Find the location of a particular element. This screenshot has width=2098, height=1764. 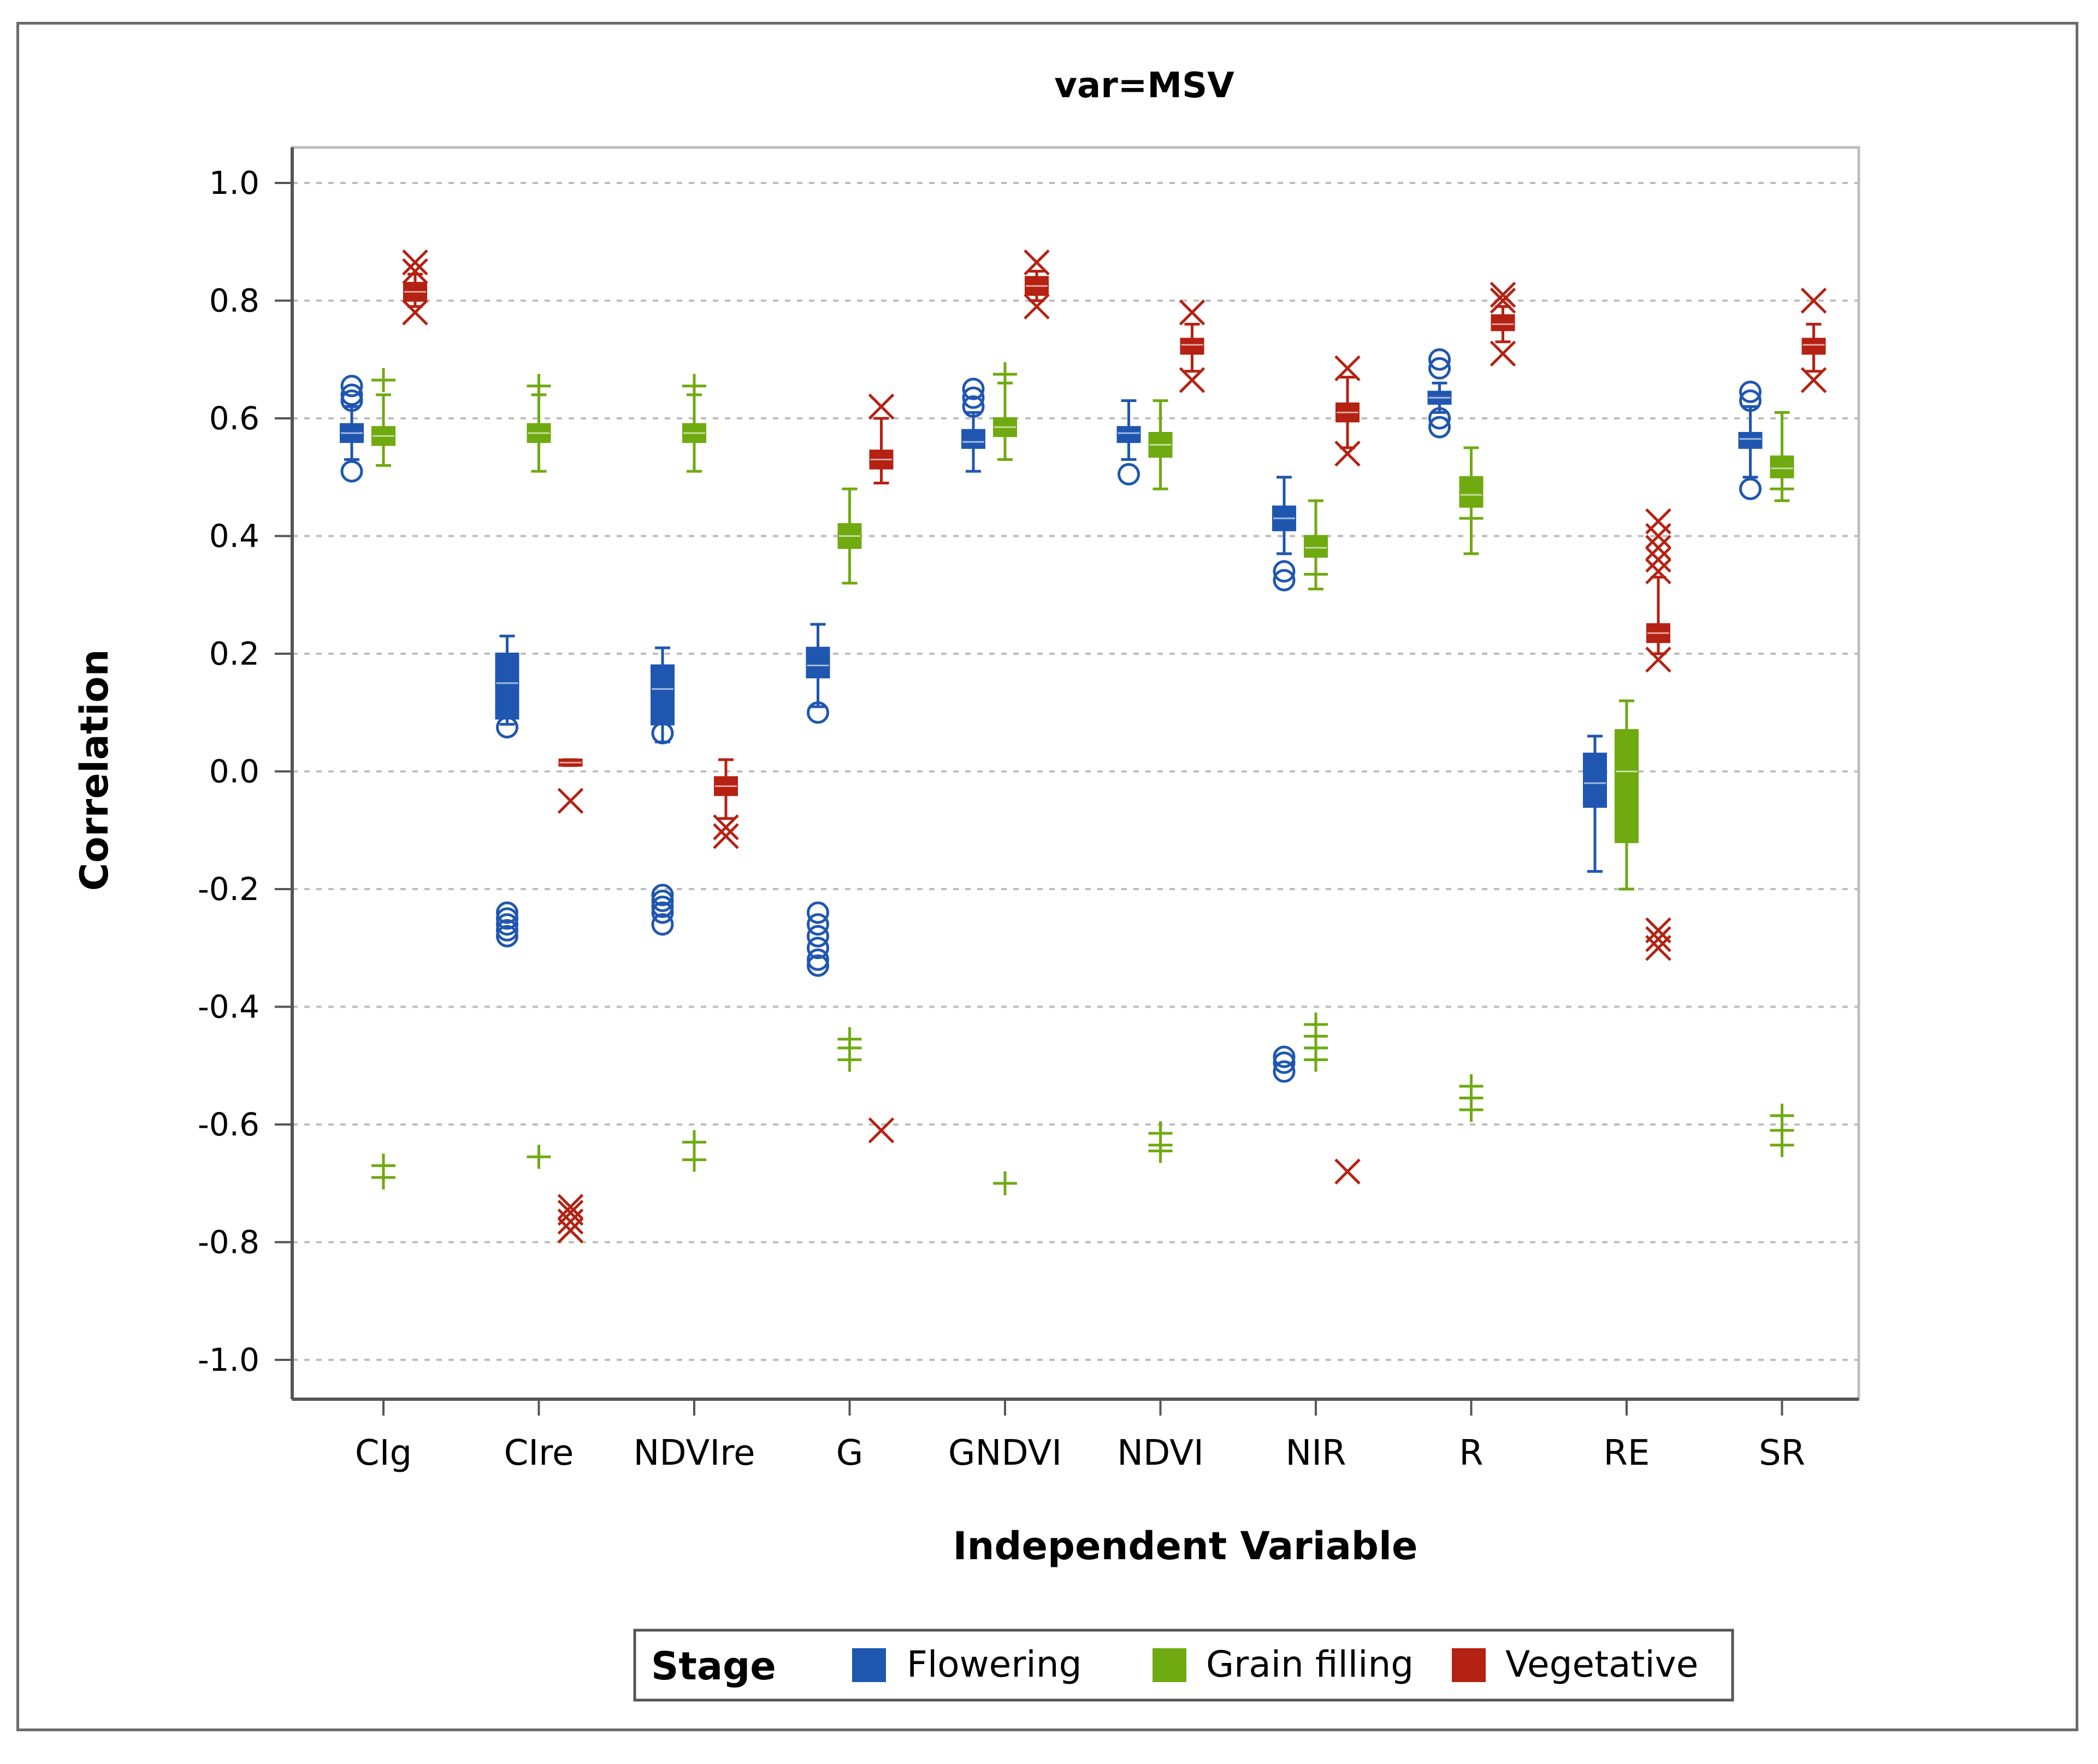

y-tick-label: -0.2 is located at coordinates (228, 889).